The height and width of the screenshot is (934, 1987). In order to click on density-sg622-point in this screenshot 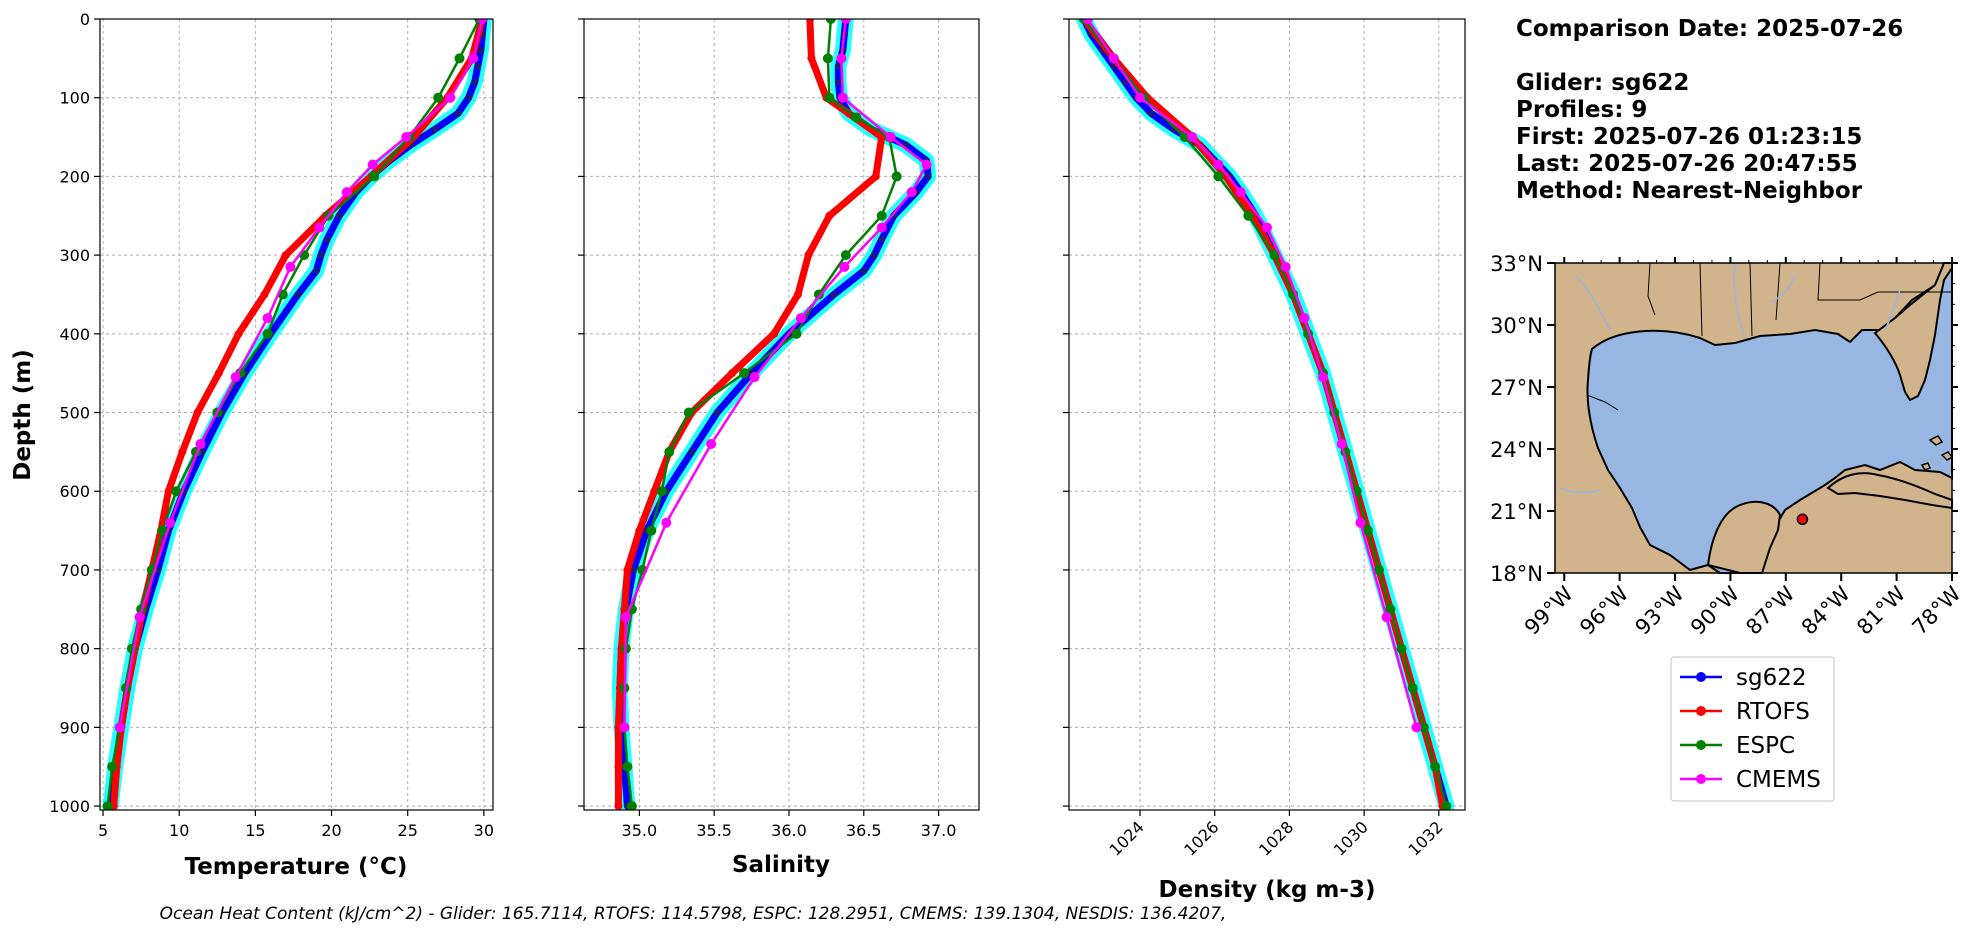, I will do `click(1151, 113)`.